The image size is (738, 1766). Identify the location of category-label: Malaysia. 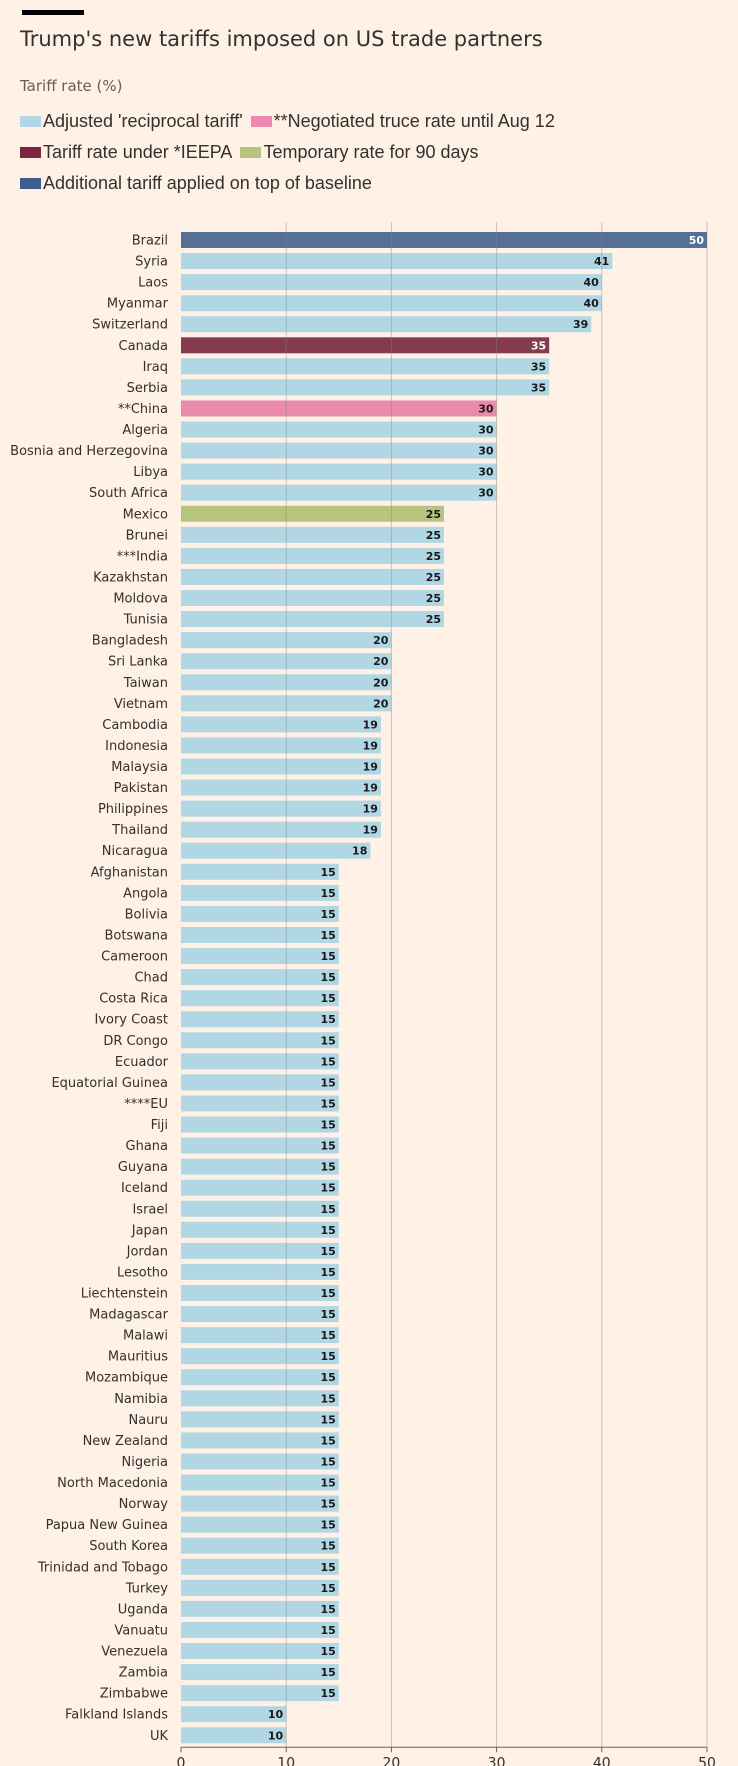
(139, 767).